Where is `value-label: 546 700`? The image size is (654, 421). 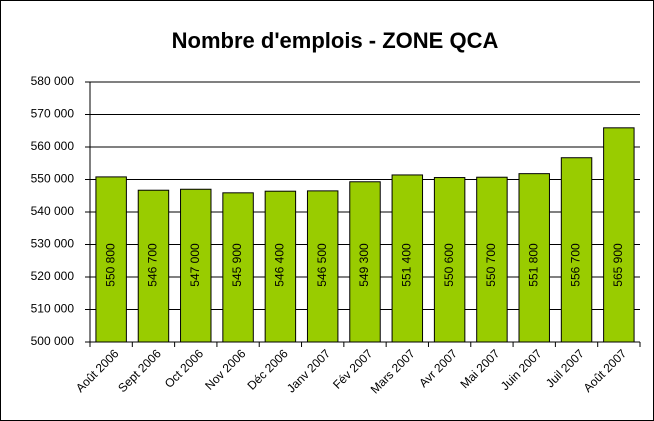
value-label: 546 700 is located at coordinates (153, 265).